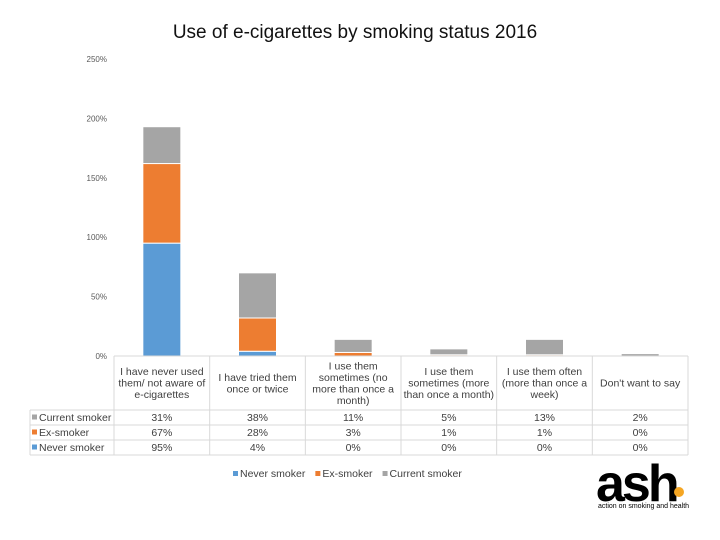 The width and height of the screenshot is (720, 540). What do you see at coordinates (99, 297) in the screenshot?
I see `y-tick-label: 50%` at bounding box center [99, 297].